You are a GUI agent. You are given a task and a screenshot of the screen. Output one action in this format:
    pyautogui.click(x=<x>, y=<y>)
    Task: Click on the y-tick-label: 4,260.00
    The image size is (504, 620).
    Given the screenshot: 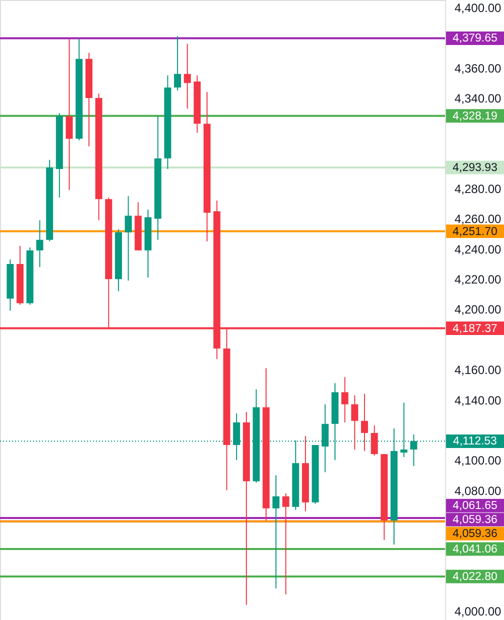 What is the action you would take?
    pyautogui.click(x=478, y=219)
    